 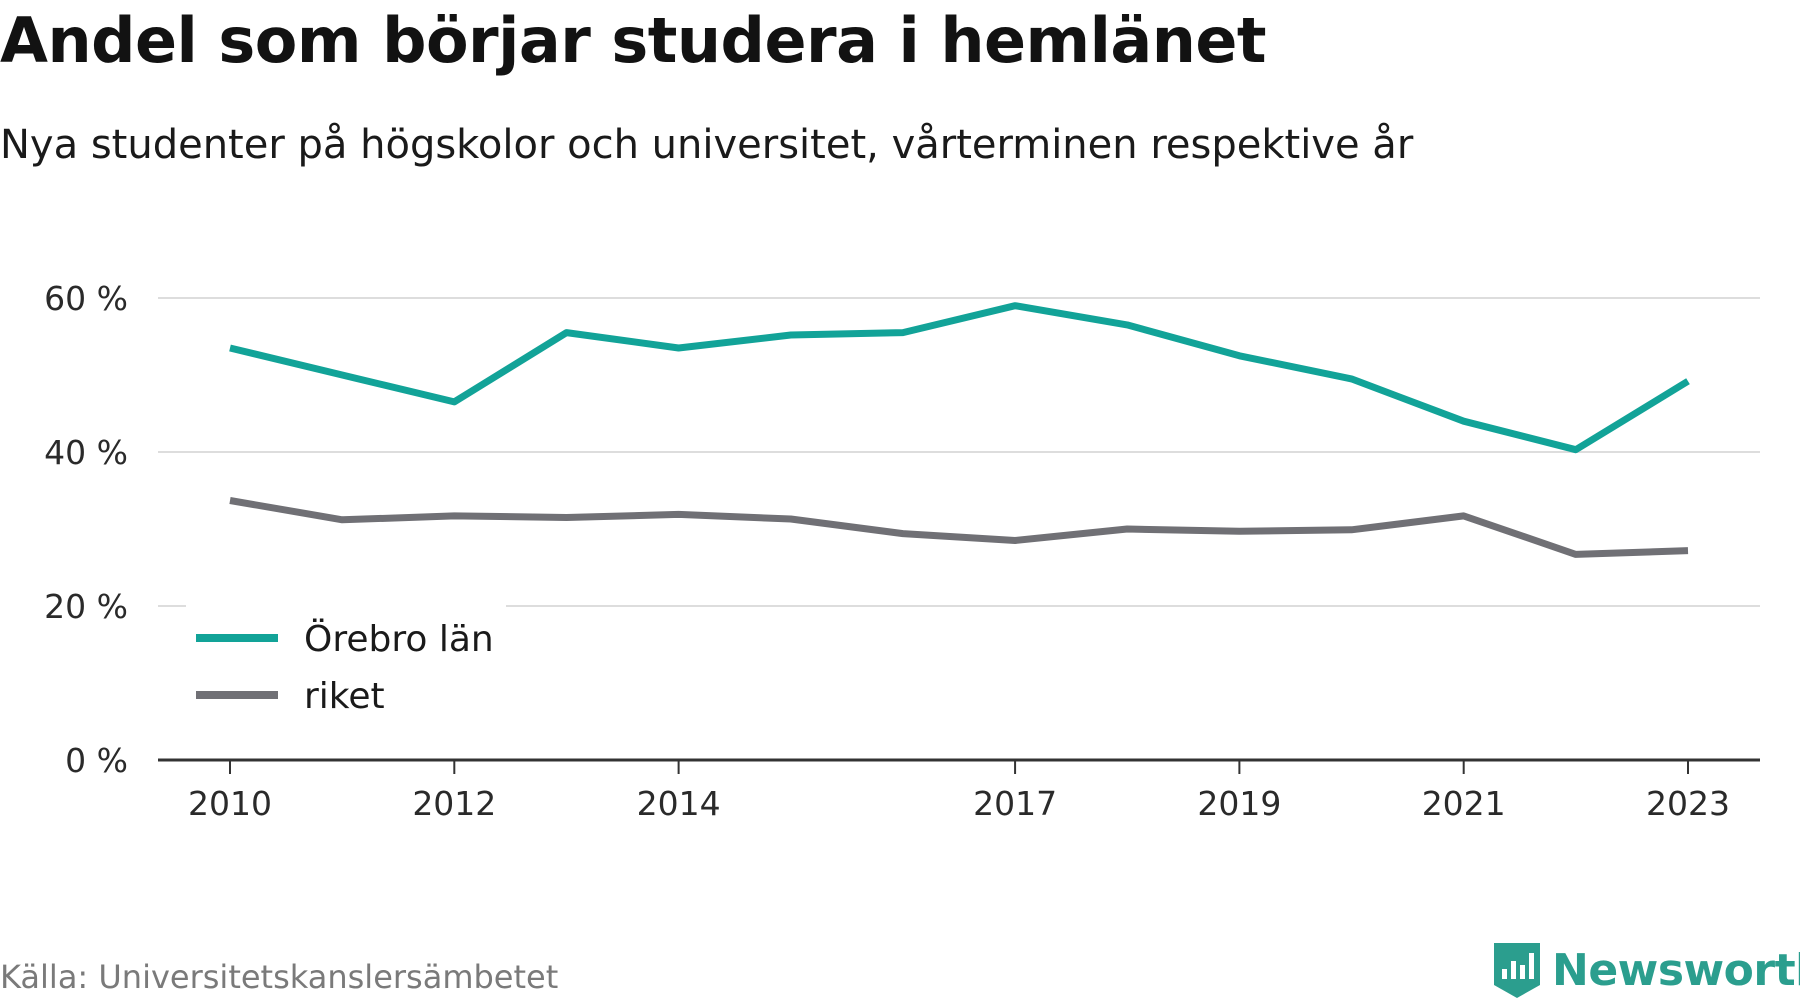 What do you see at coordinates (633, 40) in the screenshot?
I see `chart-title: Andel som börjar studera i hemlänet` at bounding box center [633, 40].